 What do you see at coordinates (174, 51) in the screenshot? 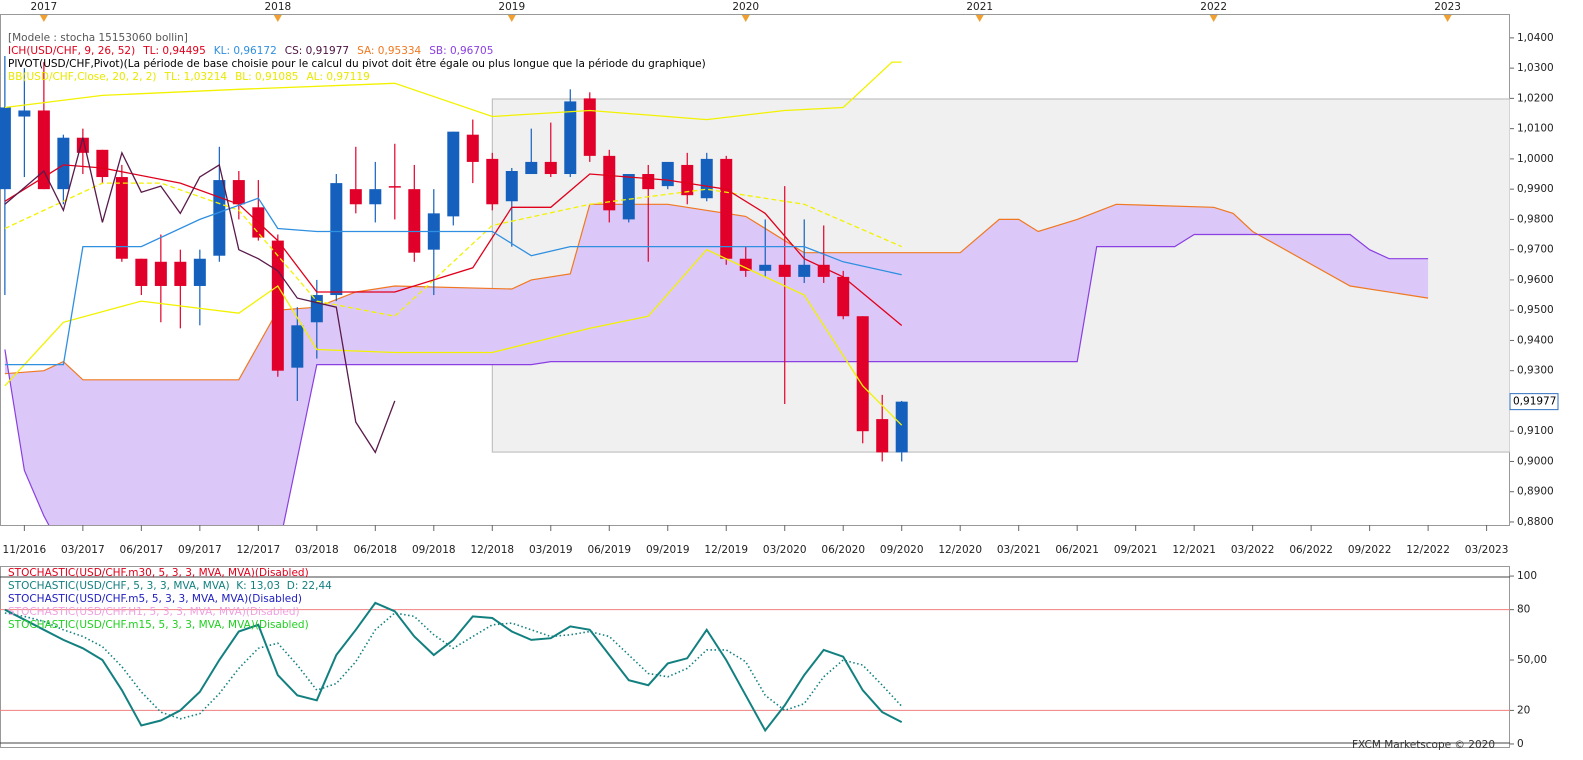
I see `legend-item: TL: 0,94495` at bounding box center [174, 51].